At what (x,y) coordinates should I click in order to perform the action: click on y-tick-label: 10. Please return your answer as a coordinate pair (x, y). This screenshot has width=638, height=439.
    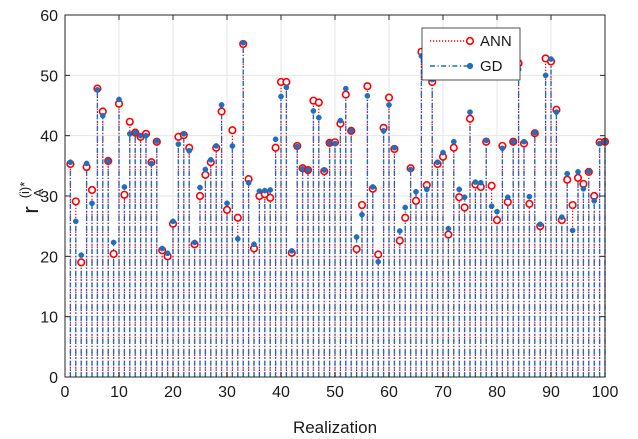
    Looking at the image, I should click on (49, 318).